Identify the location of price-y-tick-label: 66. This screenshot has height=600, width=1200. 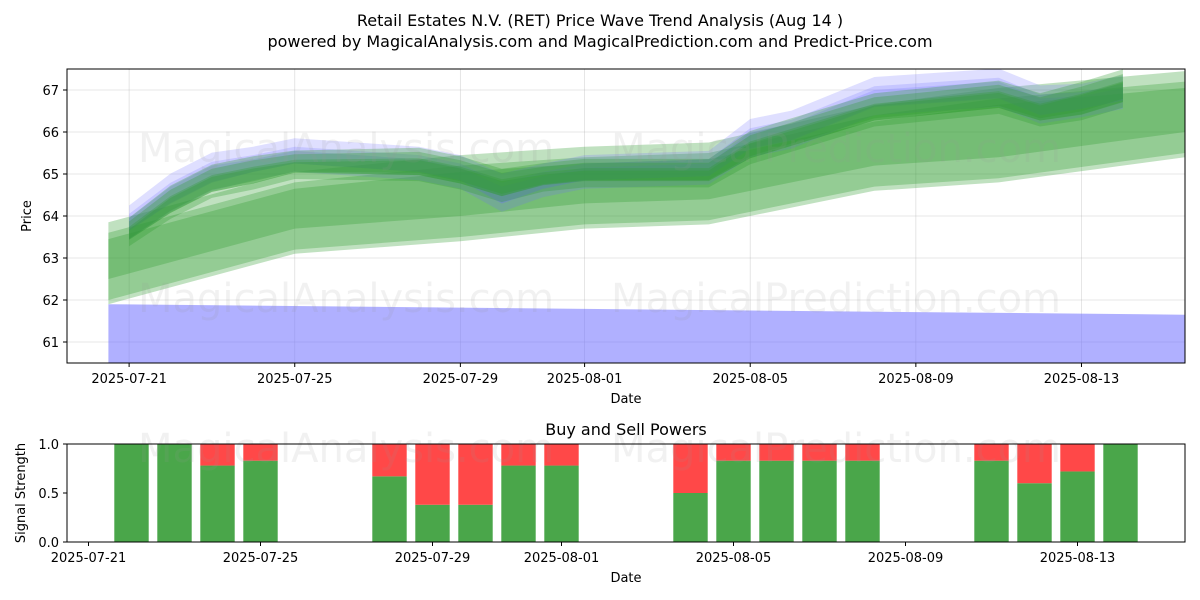
(50, 133).